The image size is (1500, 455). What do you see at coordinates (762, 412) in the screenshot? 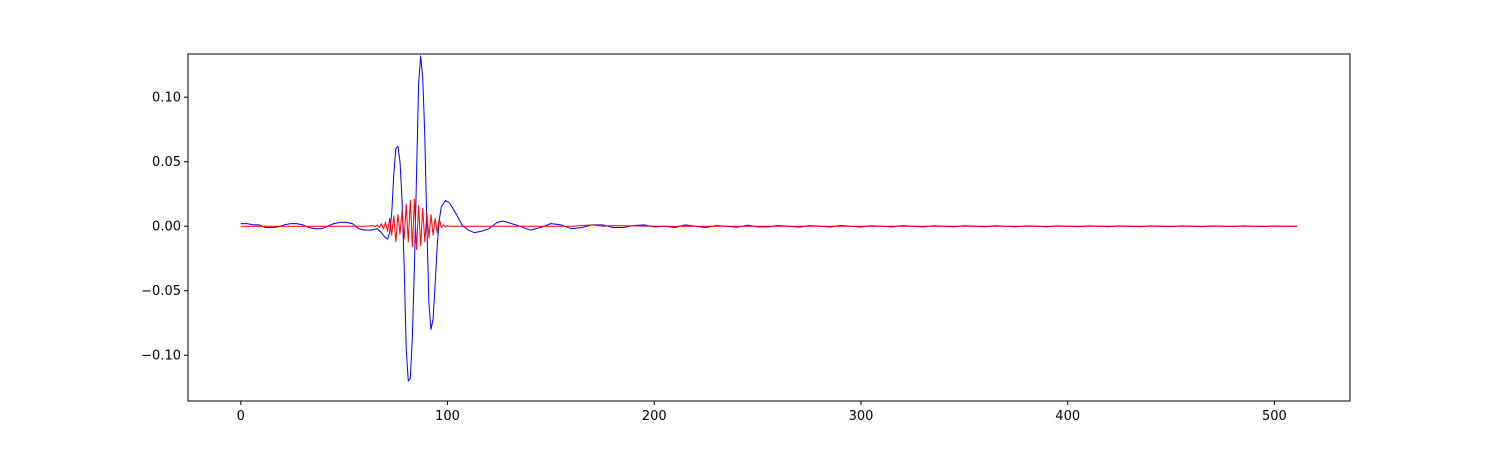
I see `x-axis: 0 100 200 300 400 500` at bounding box center [762, 412].